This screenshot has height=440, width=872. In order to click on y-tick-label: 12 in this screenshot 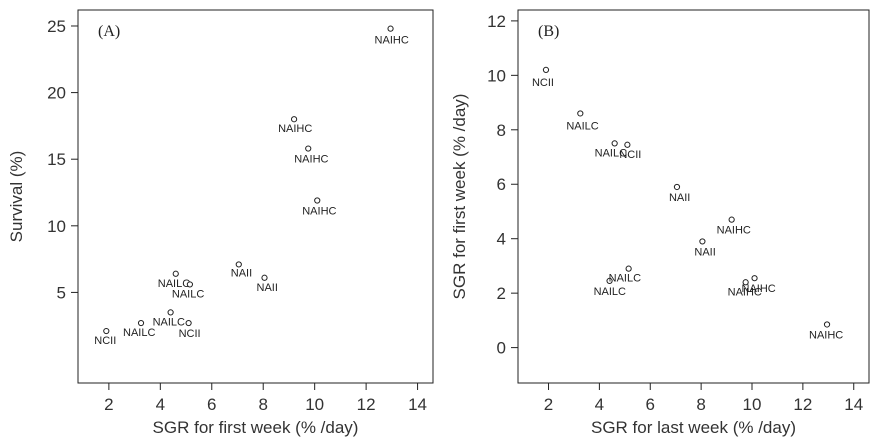, I will do `click(496, 21)`.